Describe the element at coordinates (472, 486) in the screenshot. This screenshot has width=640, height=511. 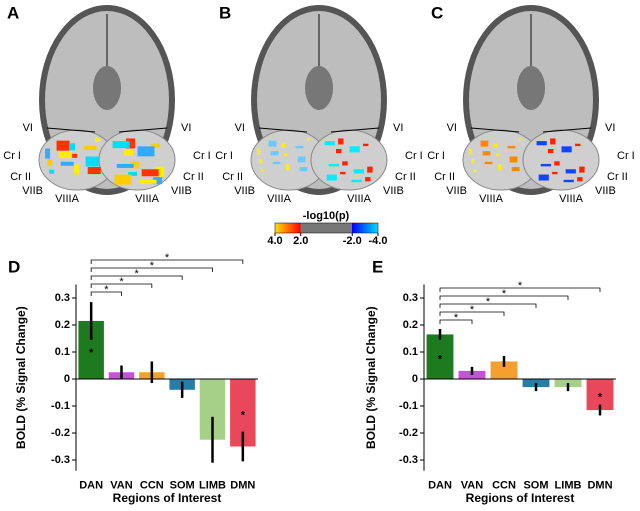
I see `x-tick-label: VAN` at that location.